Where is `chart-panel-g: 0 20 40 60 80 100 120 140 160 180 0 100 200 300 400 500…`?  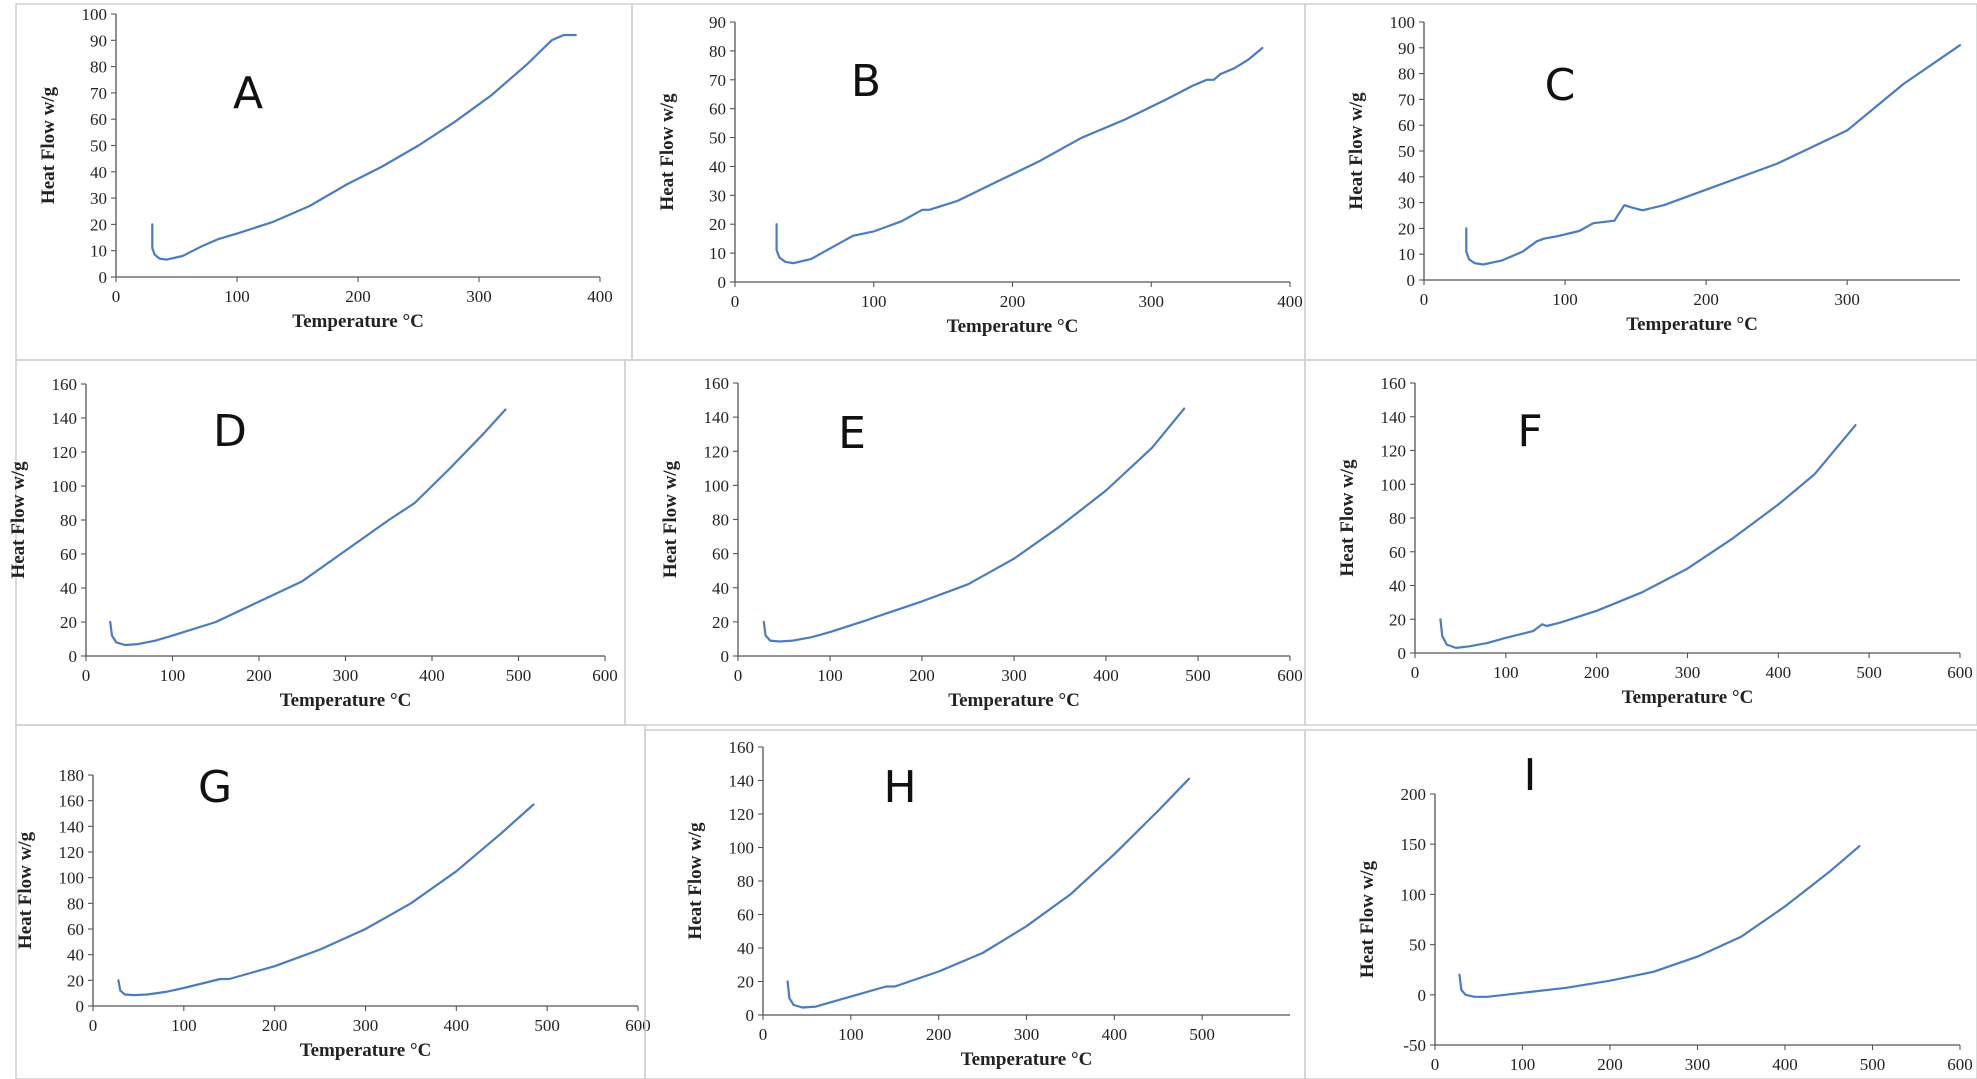
chart-panel-g: 0 20 40 60 80 100 120 140 160 180 0 100 200 300 400 500… is located at coordinates (333, 901).